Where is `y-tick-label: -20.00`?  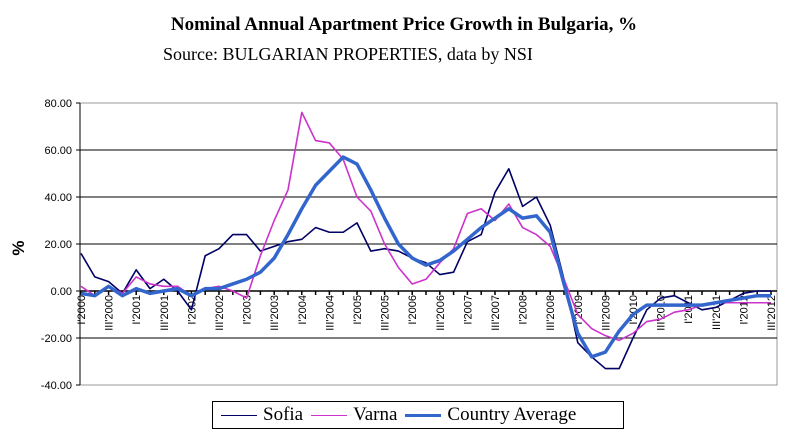 y-tick-label: -20.00 is located at coordinates (56, 339).